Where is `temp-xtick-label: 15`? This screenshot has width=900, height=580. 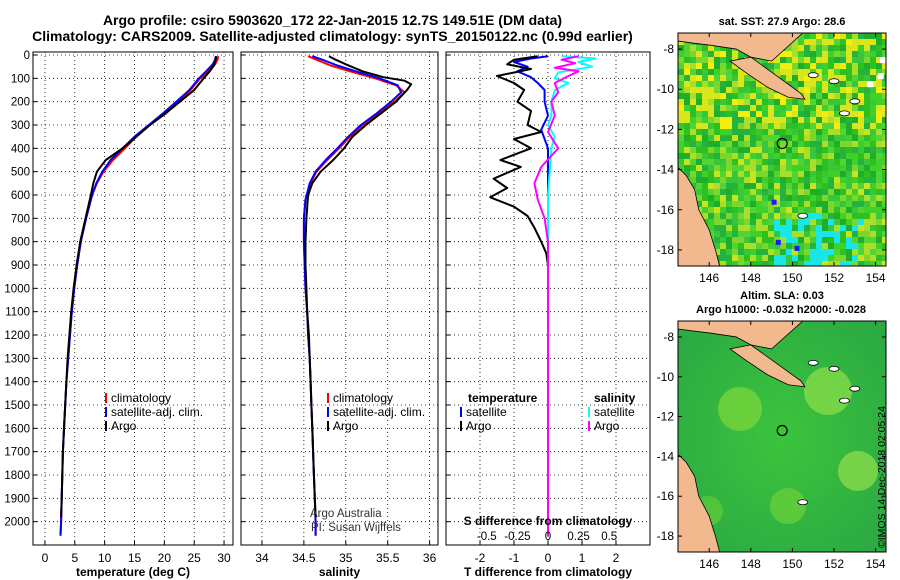 temp-xtick-label: 15 is located at coordinates (135, 558).